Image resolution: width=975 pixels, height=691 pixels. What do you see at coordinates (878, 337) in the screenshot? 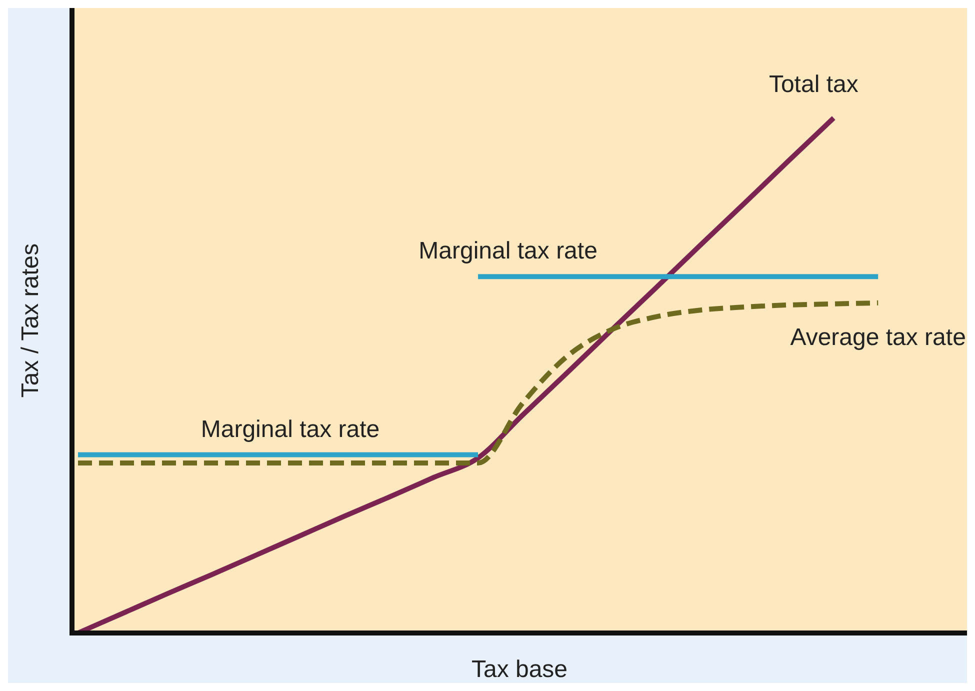
I see `series-label: Average tax rate` at bounding box center [878, 337].